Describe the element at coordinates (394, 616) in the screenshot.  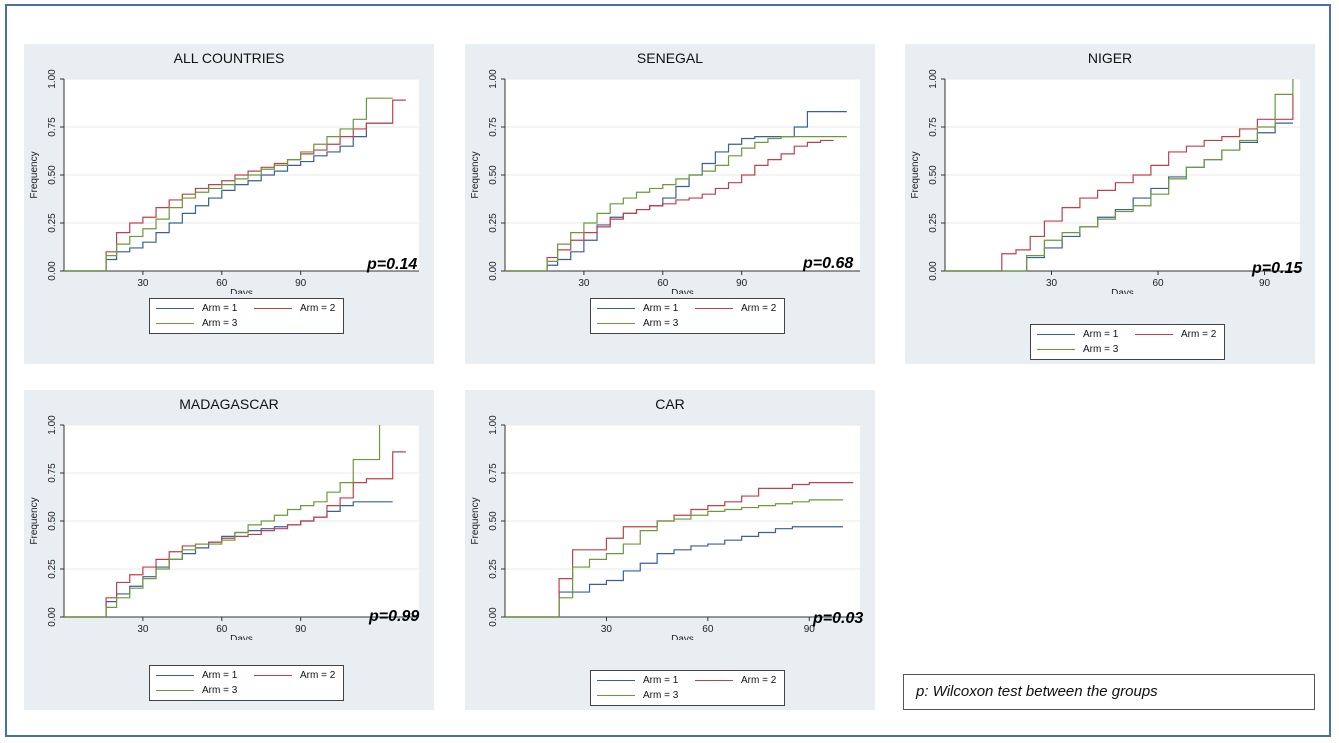
I see `p-value: p=0.99` at that location.